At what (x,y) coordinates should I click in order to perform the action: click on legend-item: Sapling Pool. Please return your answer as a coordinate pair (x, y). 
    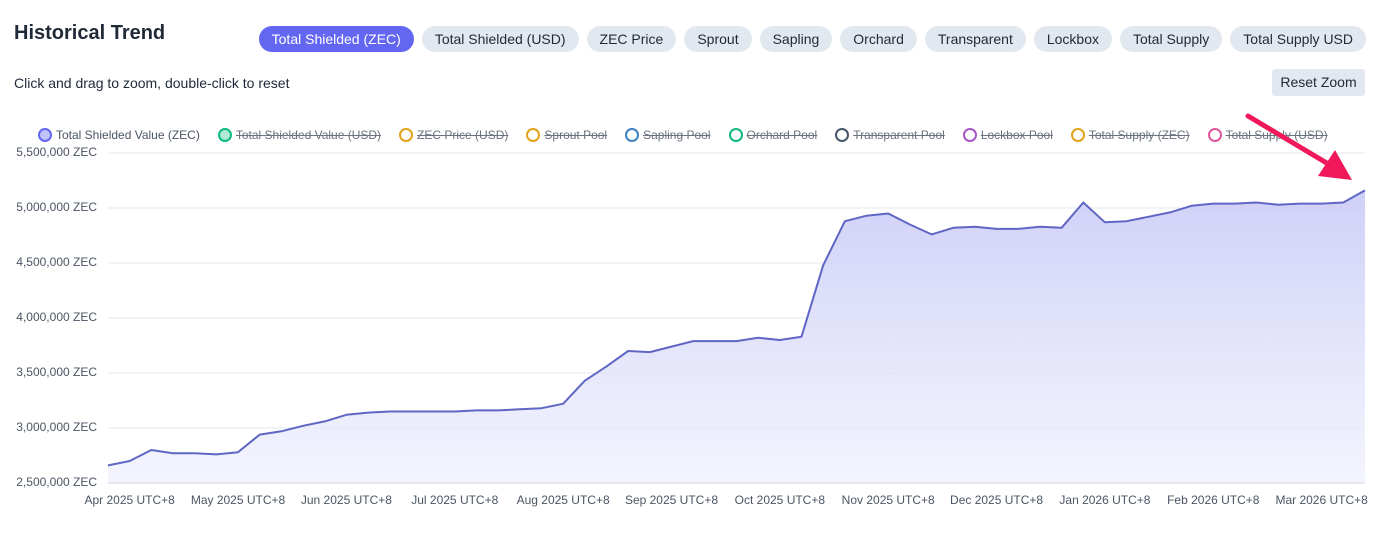
    Looking at the image, I should click on (668, 135).